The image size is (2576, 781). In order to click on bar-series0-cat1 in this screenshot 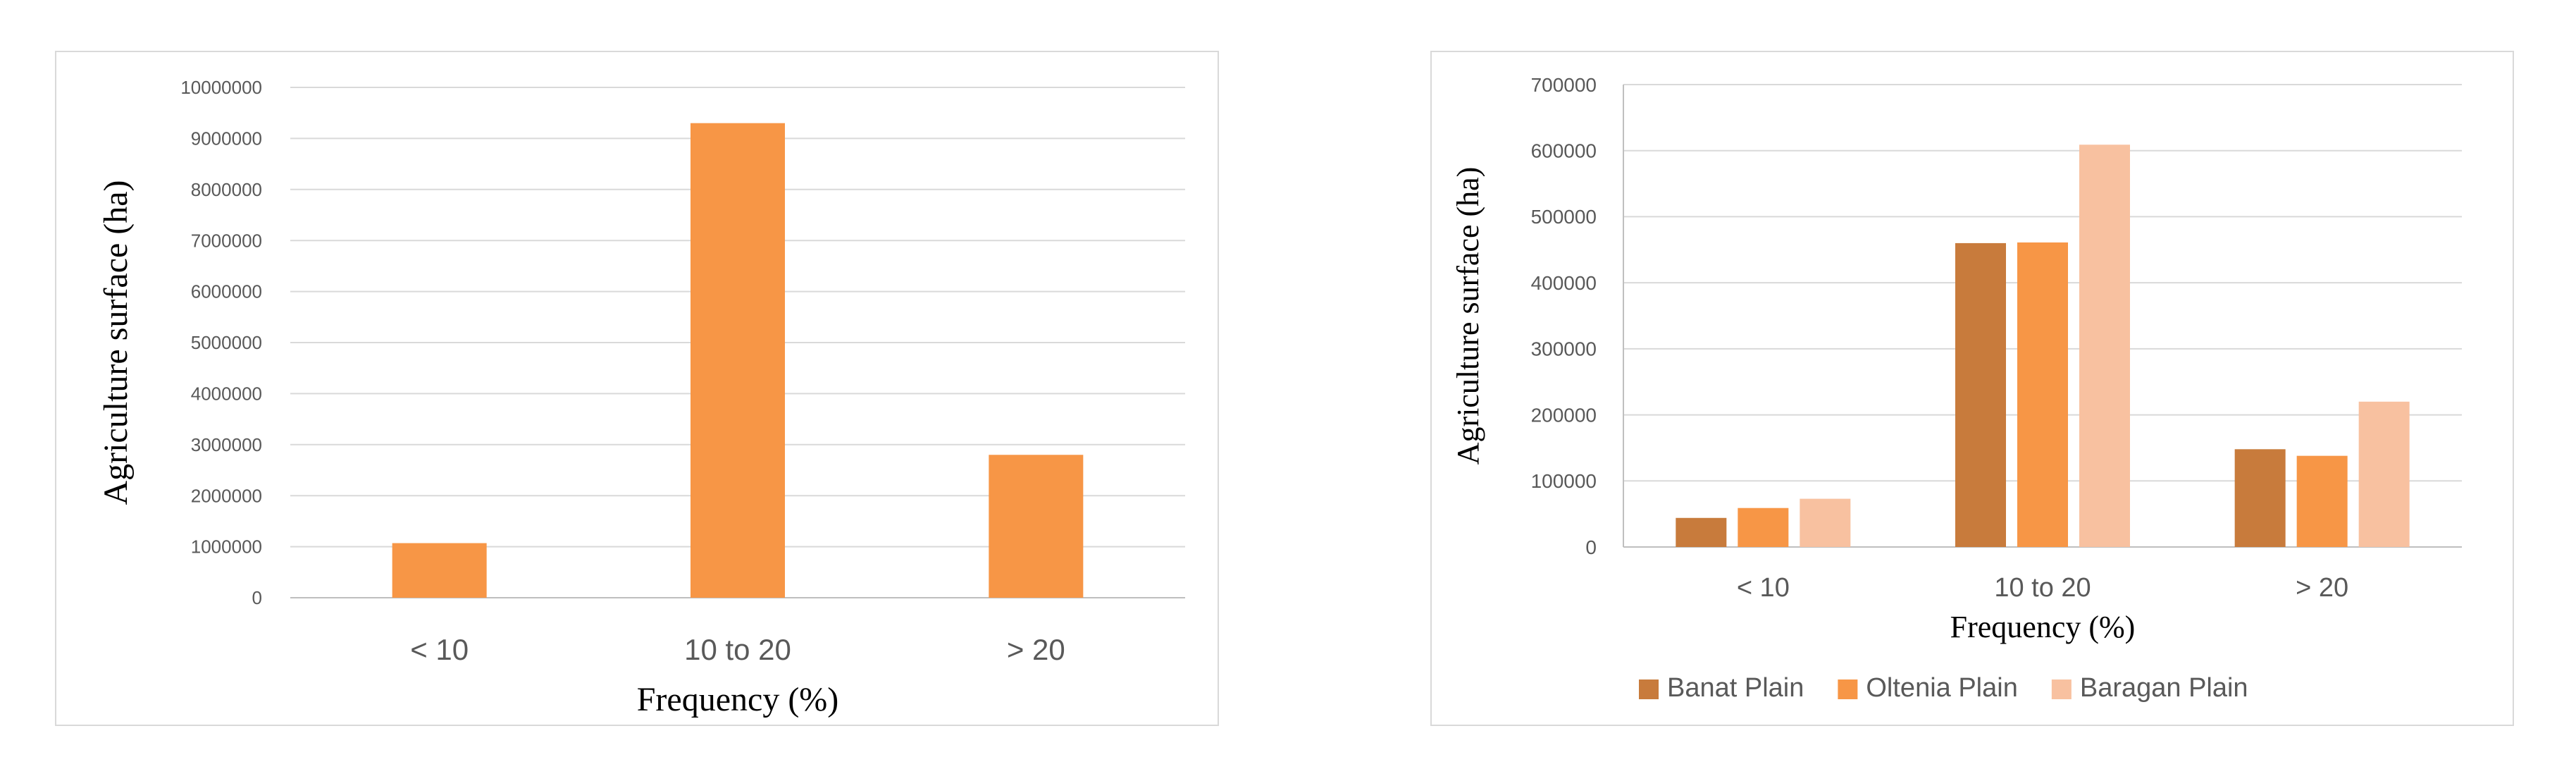, I will do `click(1980, 394)`.